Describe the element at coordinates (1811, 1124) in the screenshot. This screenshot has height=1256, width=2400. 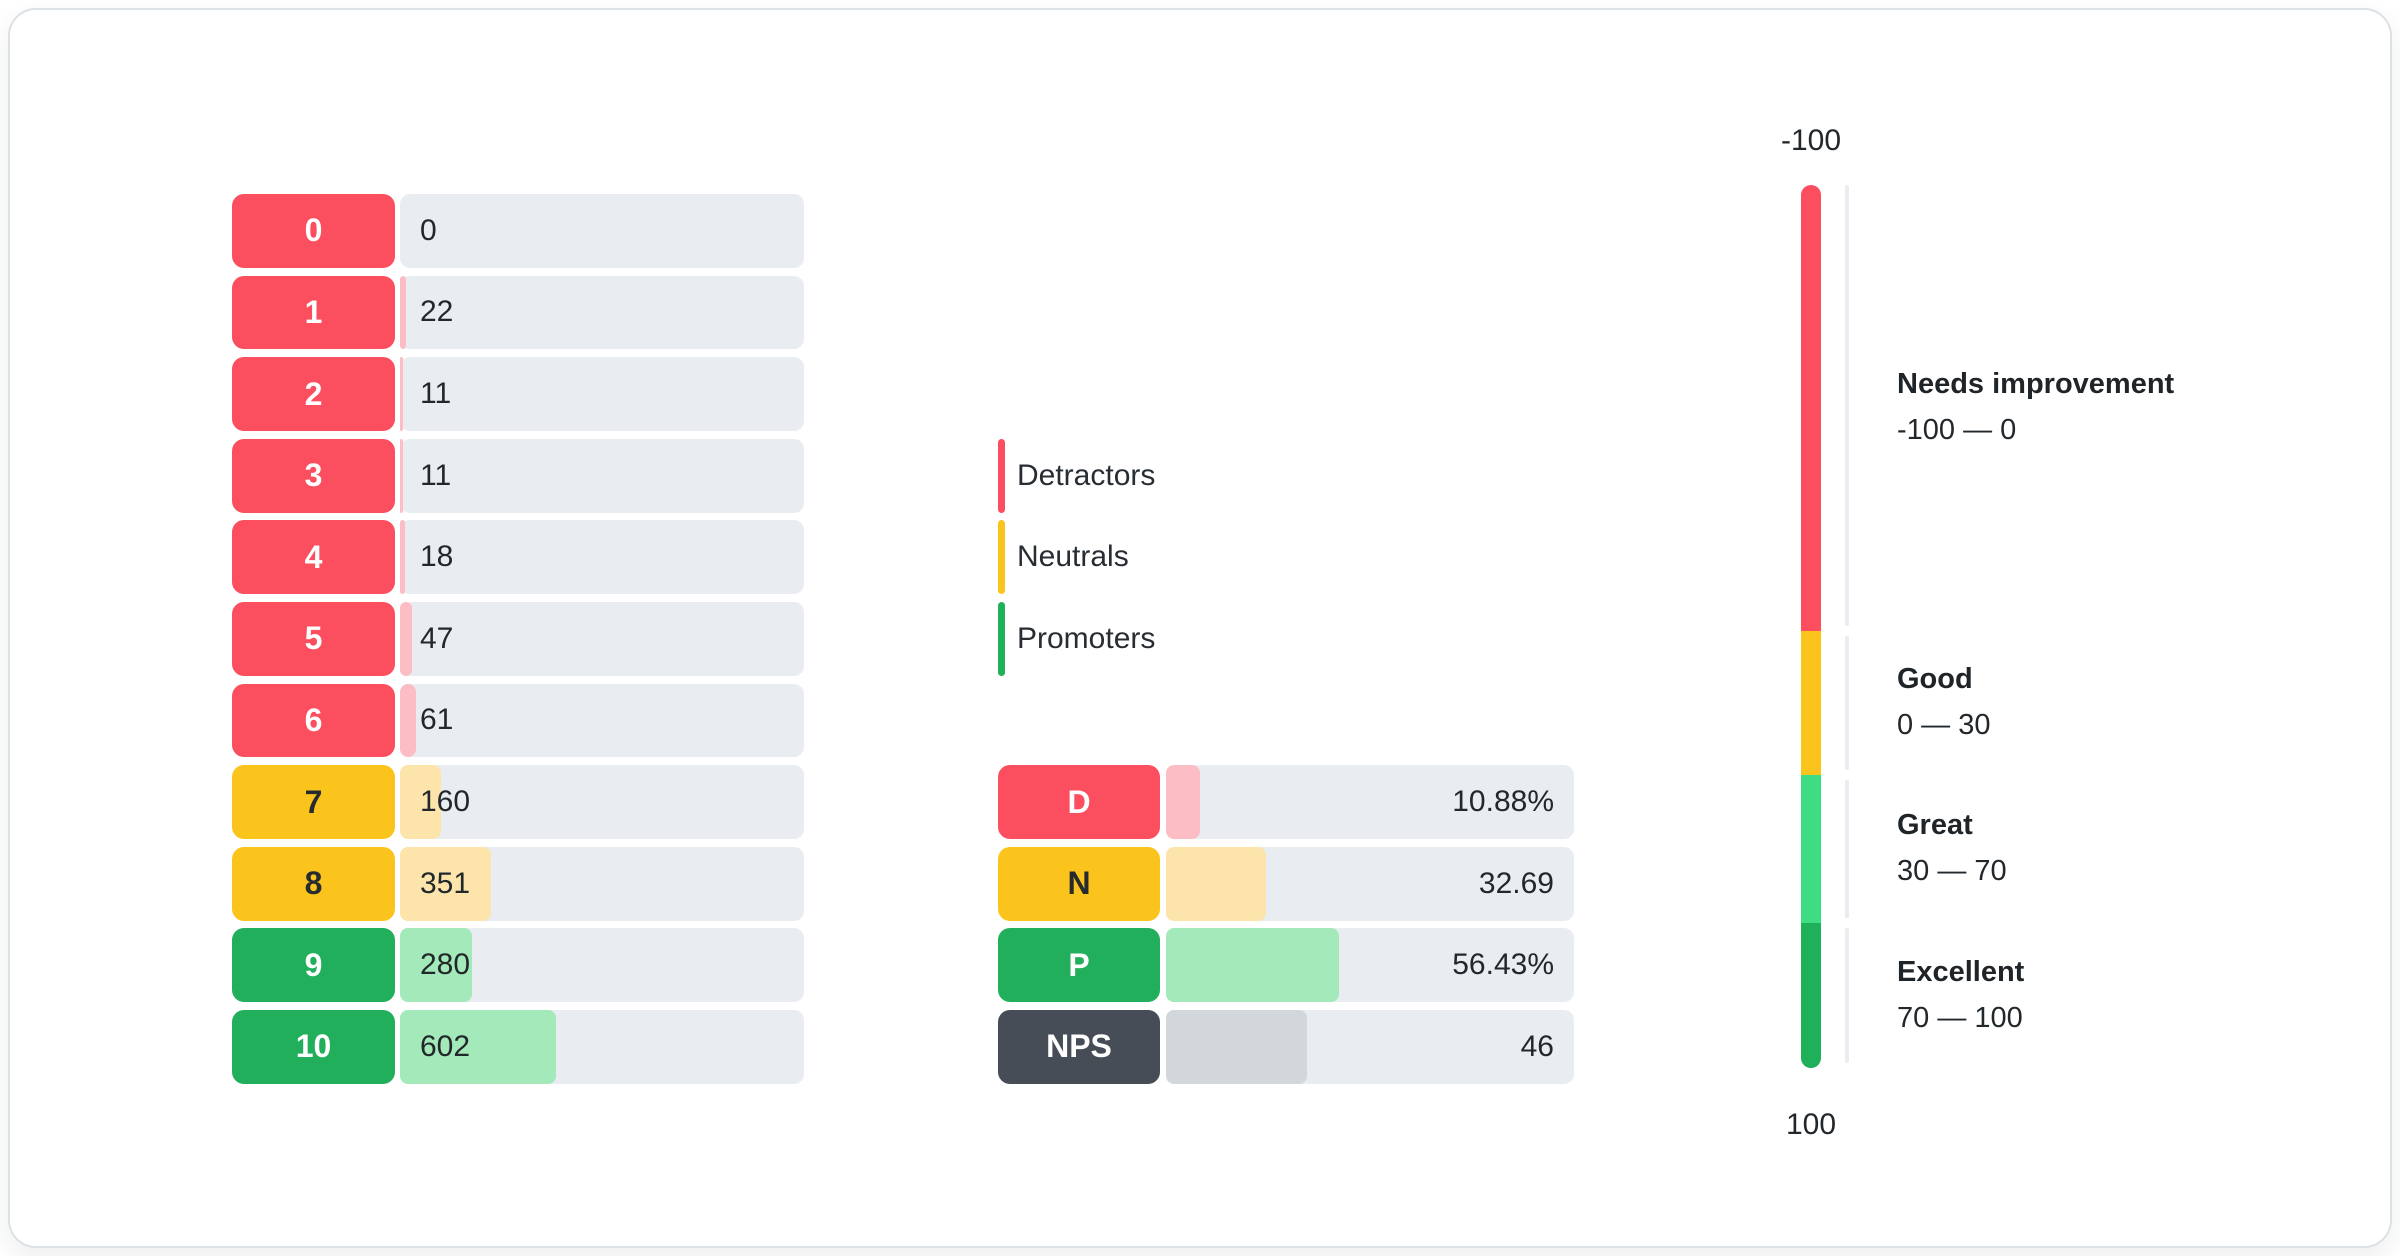
I see `gauge-bottom-label: 100` at that location.